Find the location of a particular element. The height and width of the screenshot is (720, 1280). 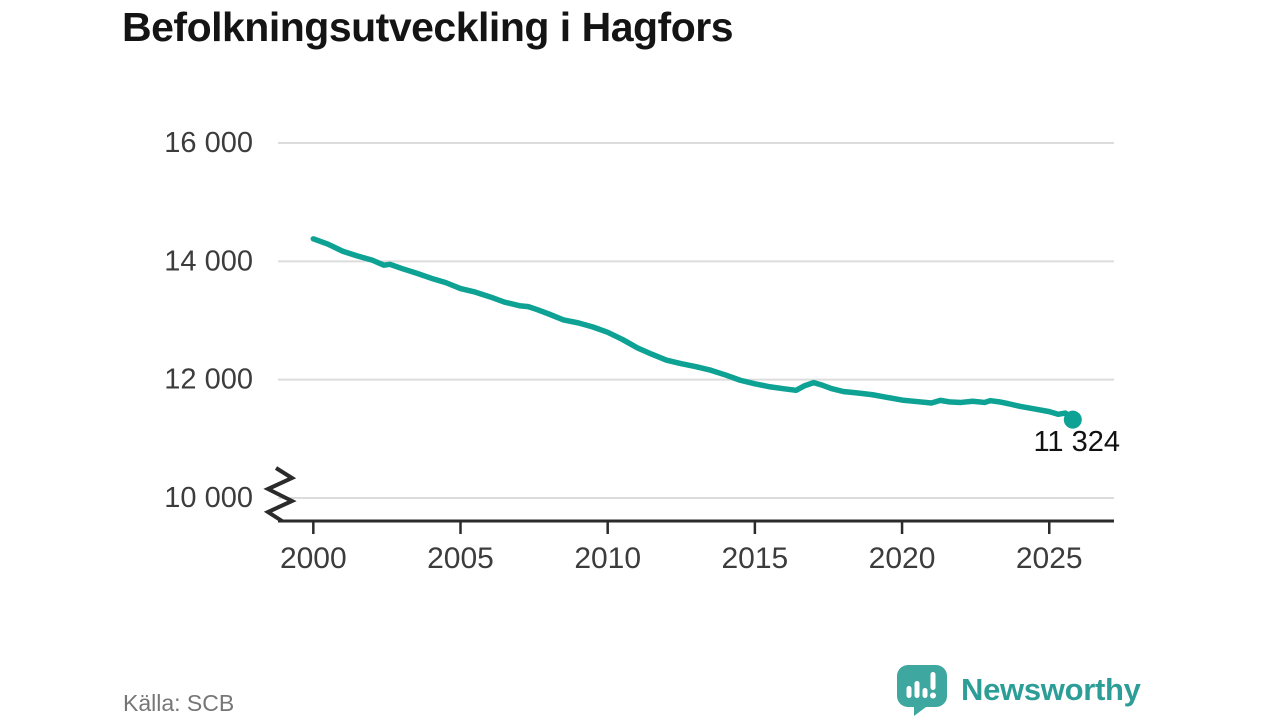

x-tick-label: 2015 is located at coordinates (754, 558).